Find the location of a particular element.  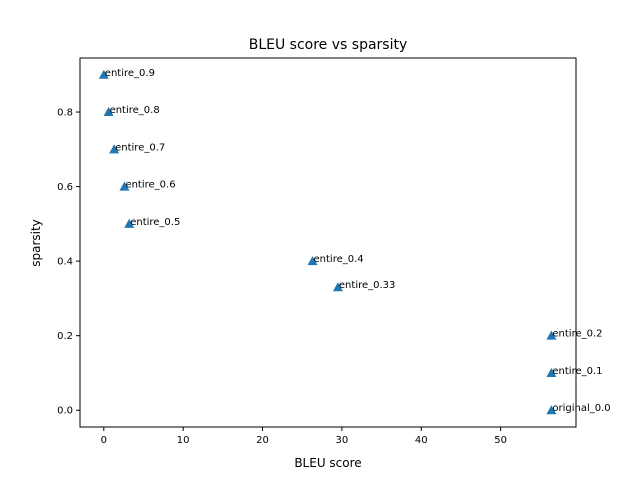

point-label: entire_0.33 is located at coordinates (367, 285).